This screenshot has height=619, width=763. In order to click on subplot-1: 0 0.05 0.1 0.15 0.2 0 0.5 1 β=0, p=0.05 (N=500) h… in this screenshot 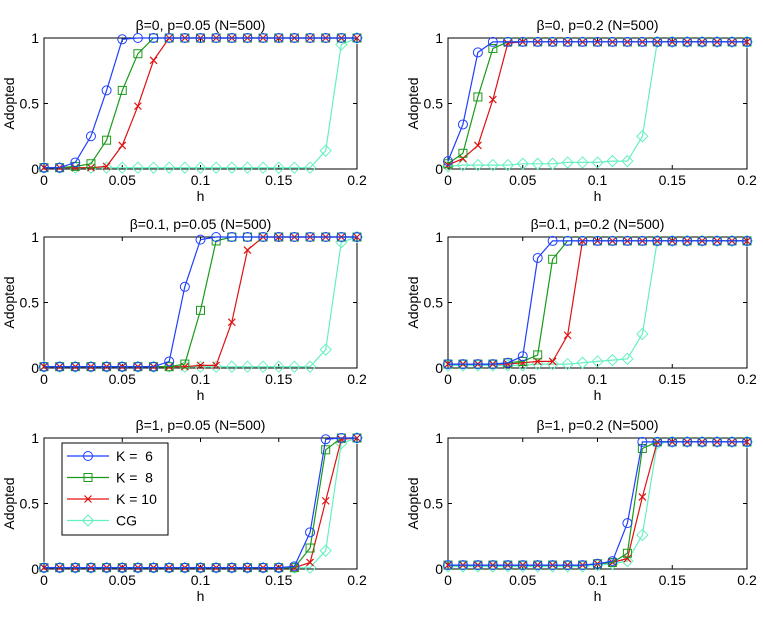, I will do `click(184, 110)`.